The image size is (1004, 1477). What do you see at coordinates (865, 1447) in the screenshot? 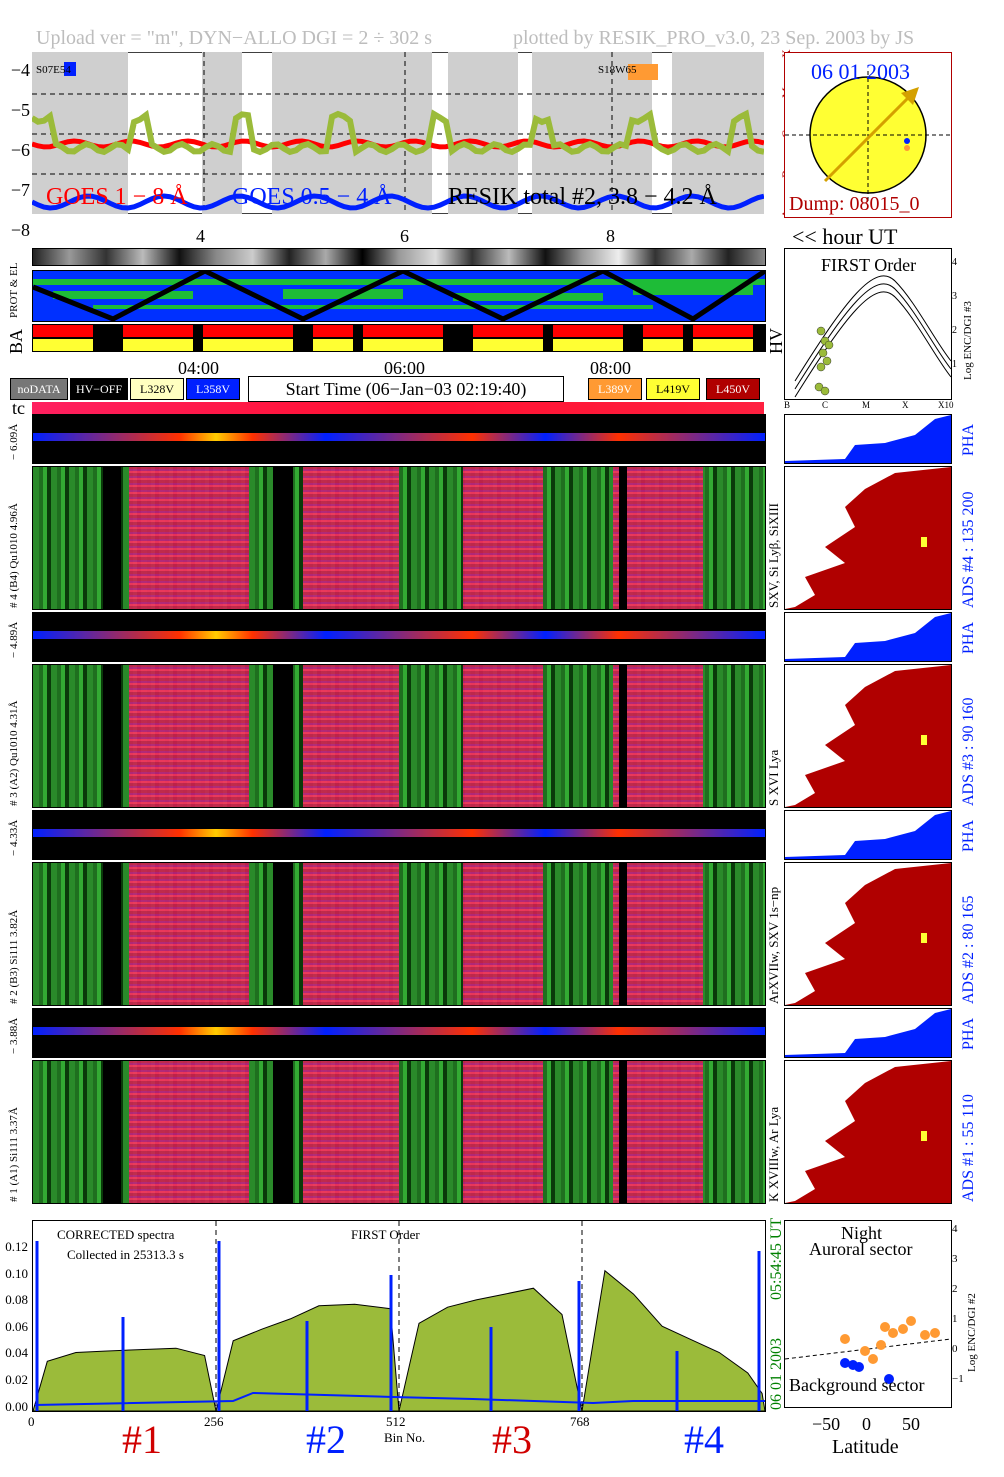
I see `latitude-xlabel: Latitude` at bounding box center [865, 1447].